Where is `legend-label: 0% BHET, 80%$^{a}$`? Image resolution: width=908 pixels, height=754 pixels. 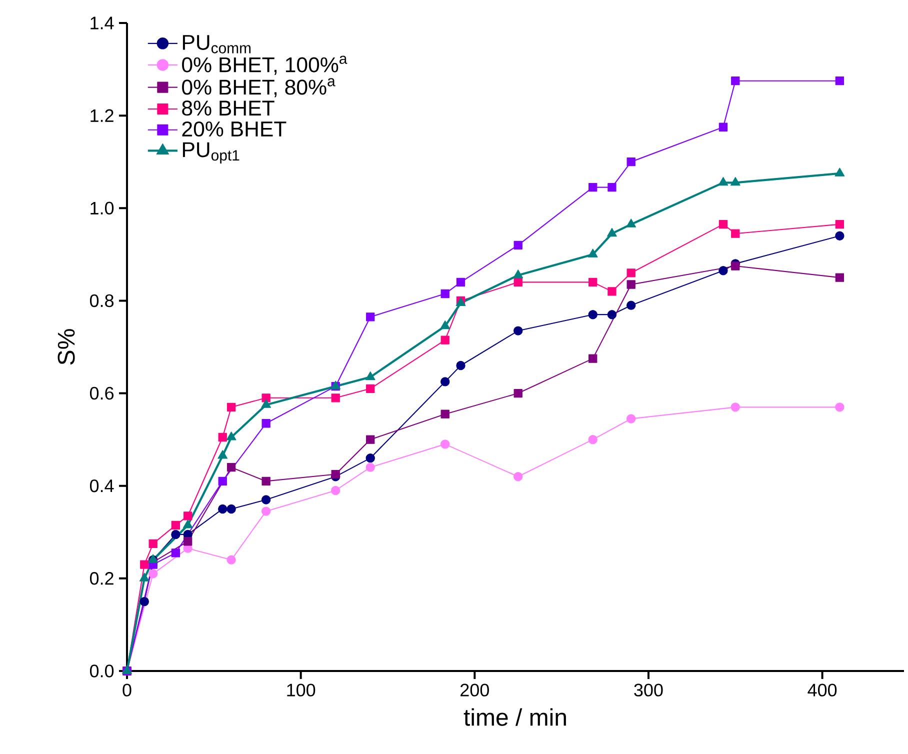 legend-label: 0% BHET, 80%$^{a}$ is located at coordinates (259, 88).